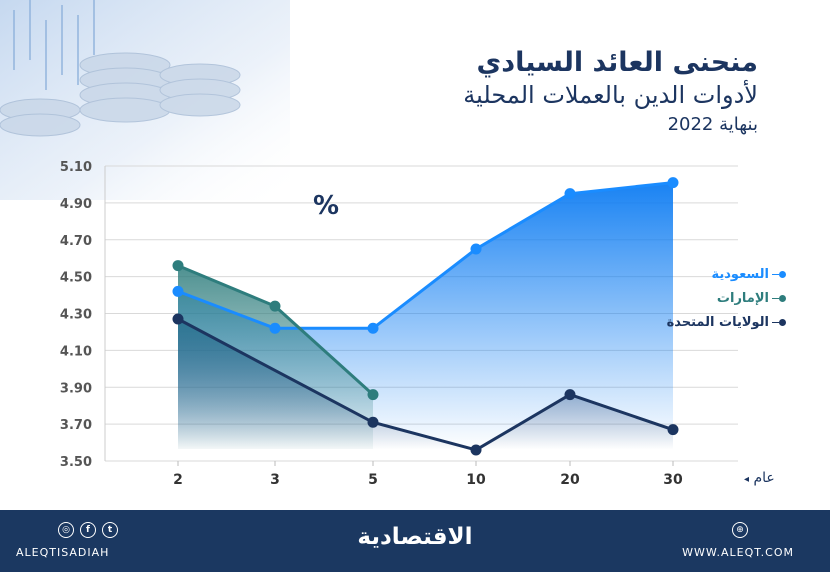  Describe the element at coordinates (66, 530) in the screenshot. I see `instagram-icon: ◎` at that location.